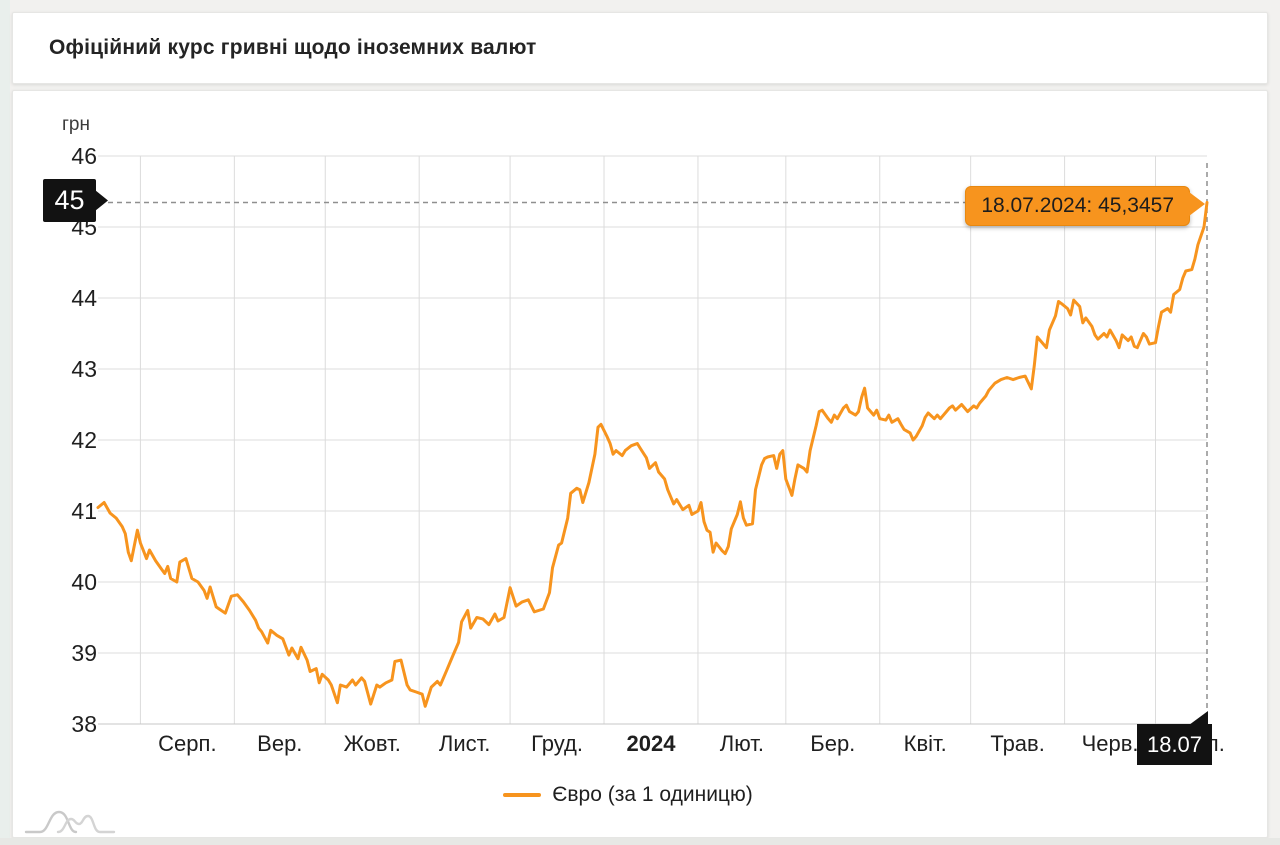 The height and width of the screenshot is (845, 1280). What do you see at coordinates (741, 743) in the screenshot?
I see `x-tick-label: Лют.` at bounding box center [741, 743].